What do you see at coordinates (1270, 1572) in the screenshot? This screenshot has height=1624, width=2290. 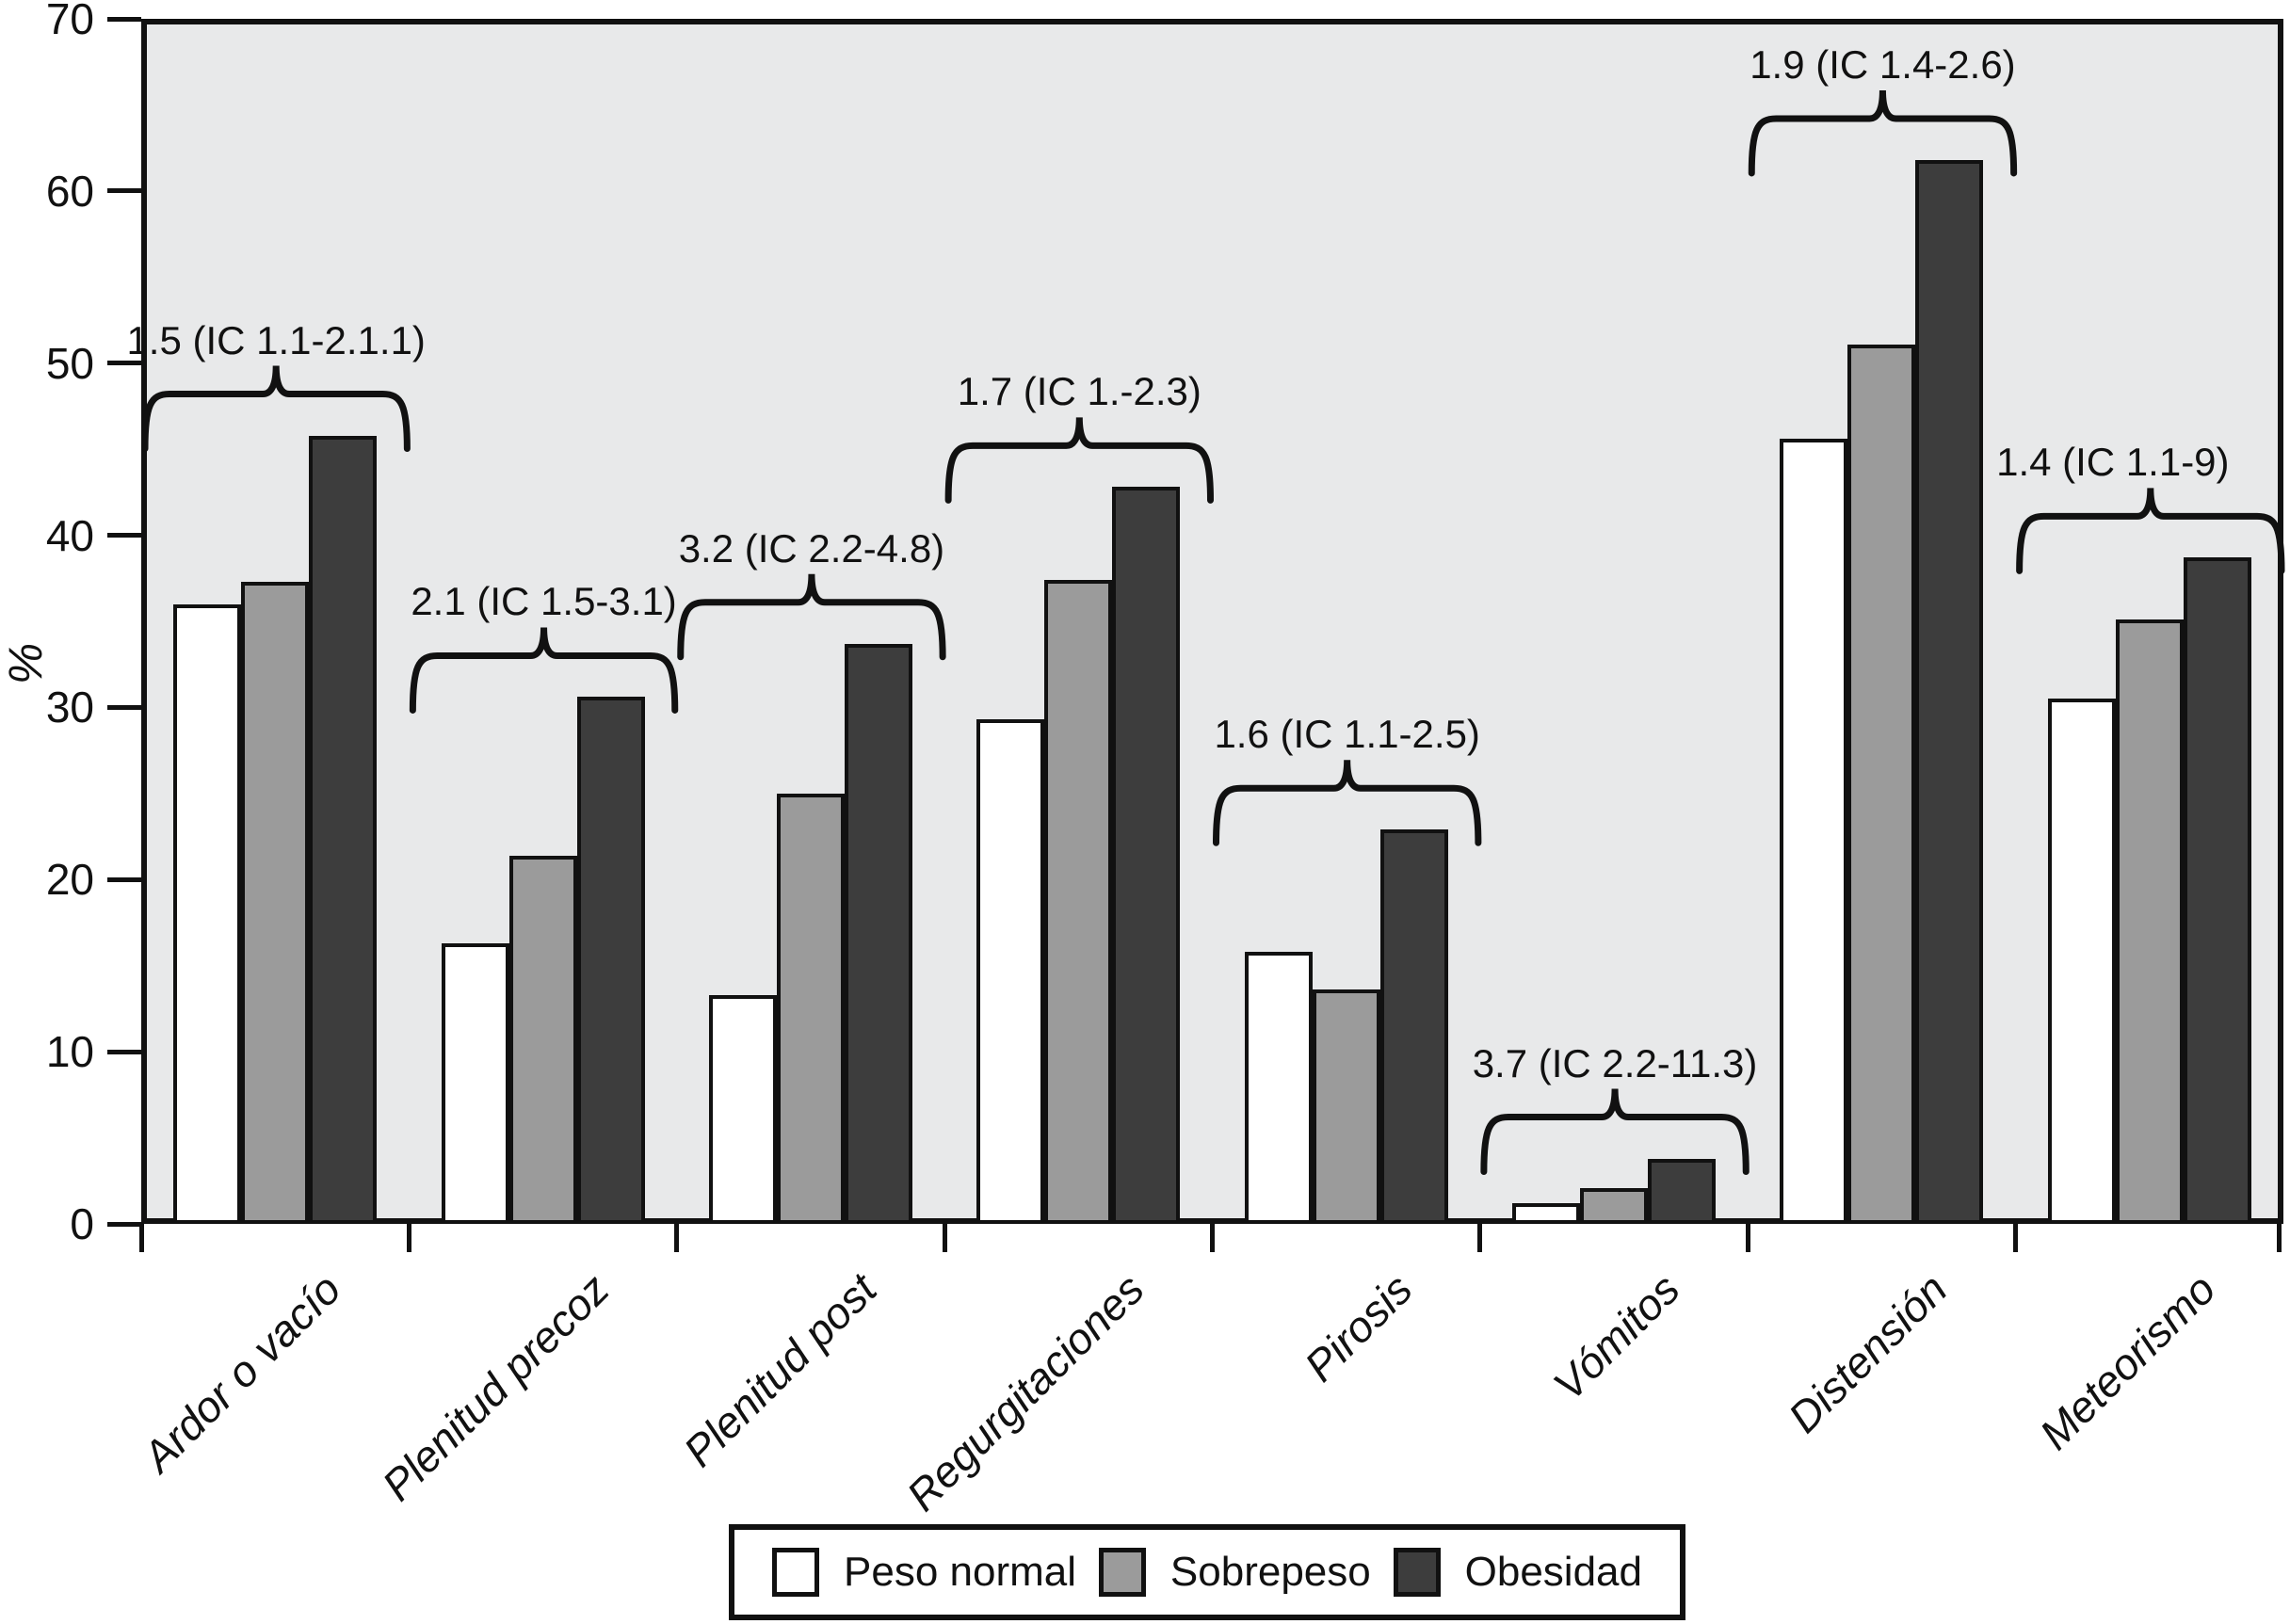 I see `legend-label: Sobrepeso` at bounding box center [1270, 1572].